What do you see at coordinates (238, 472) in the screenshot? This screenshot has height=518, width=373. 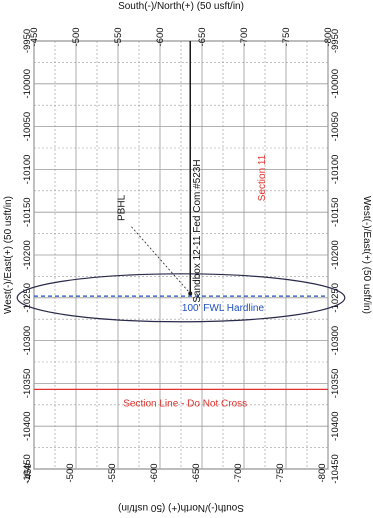 I see `bottom-tick-label: -700` at bounding box center [238, 472].